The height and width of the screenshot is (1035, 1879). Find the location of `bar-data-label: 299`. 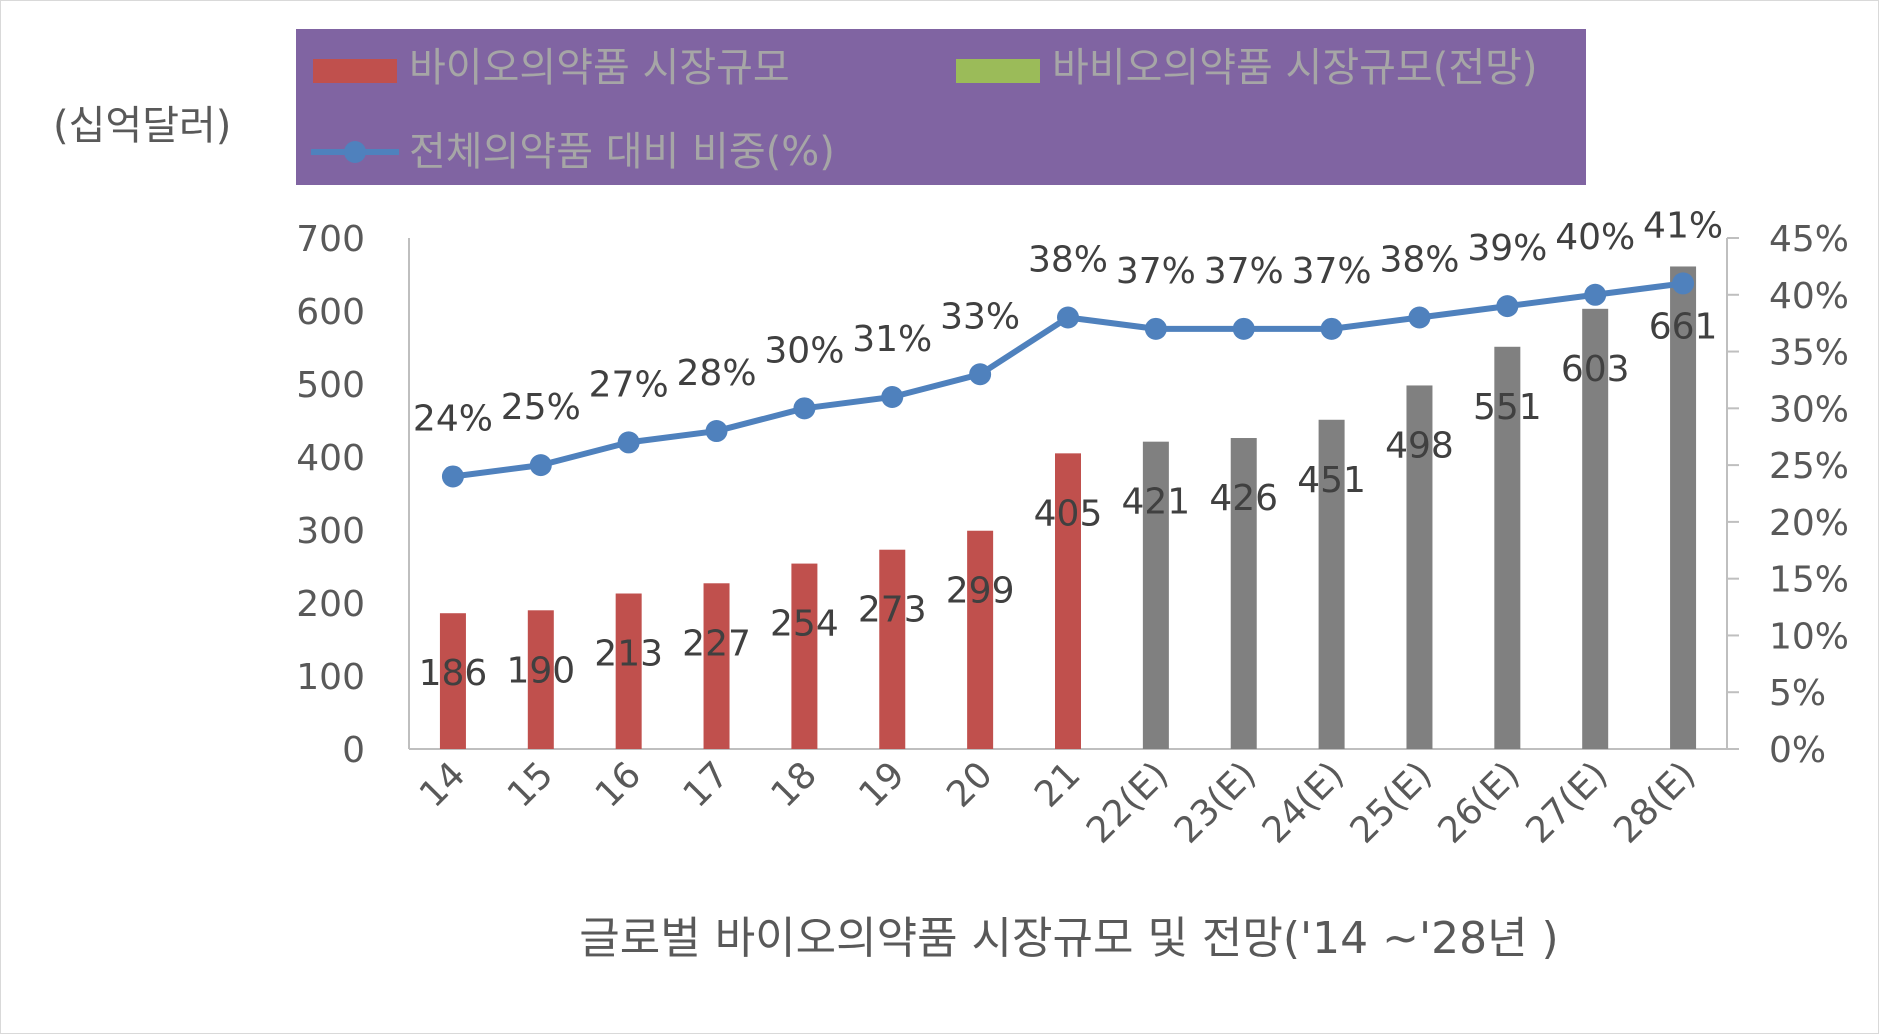

bar-data-label: 299 is located at coordinates (980, 591).